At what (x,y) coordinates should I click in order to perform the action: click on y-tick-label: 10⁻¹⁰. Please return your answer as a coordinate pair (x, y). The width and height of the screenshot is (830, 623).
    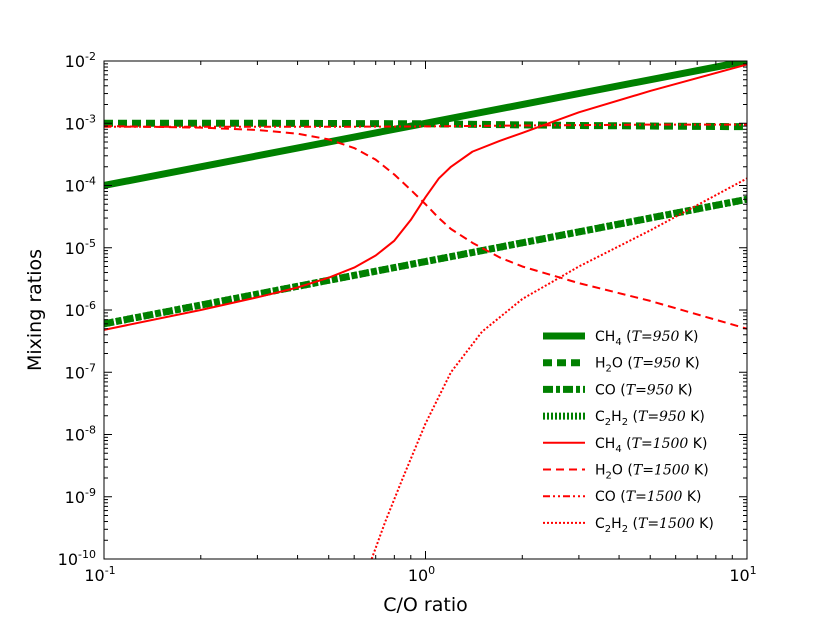
    Looking at the image, I should click on (77, 558).